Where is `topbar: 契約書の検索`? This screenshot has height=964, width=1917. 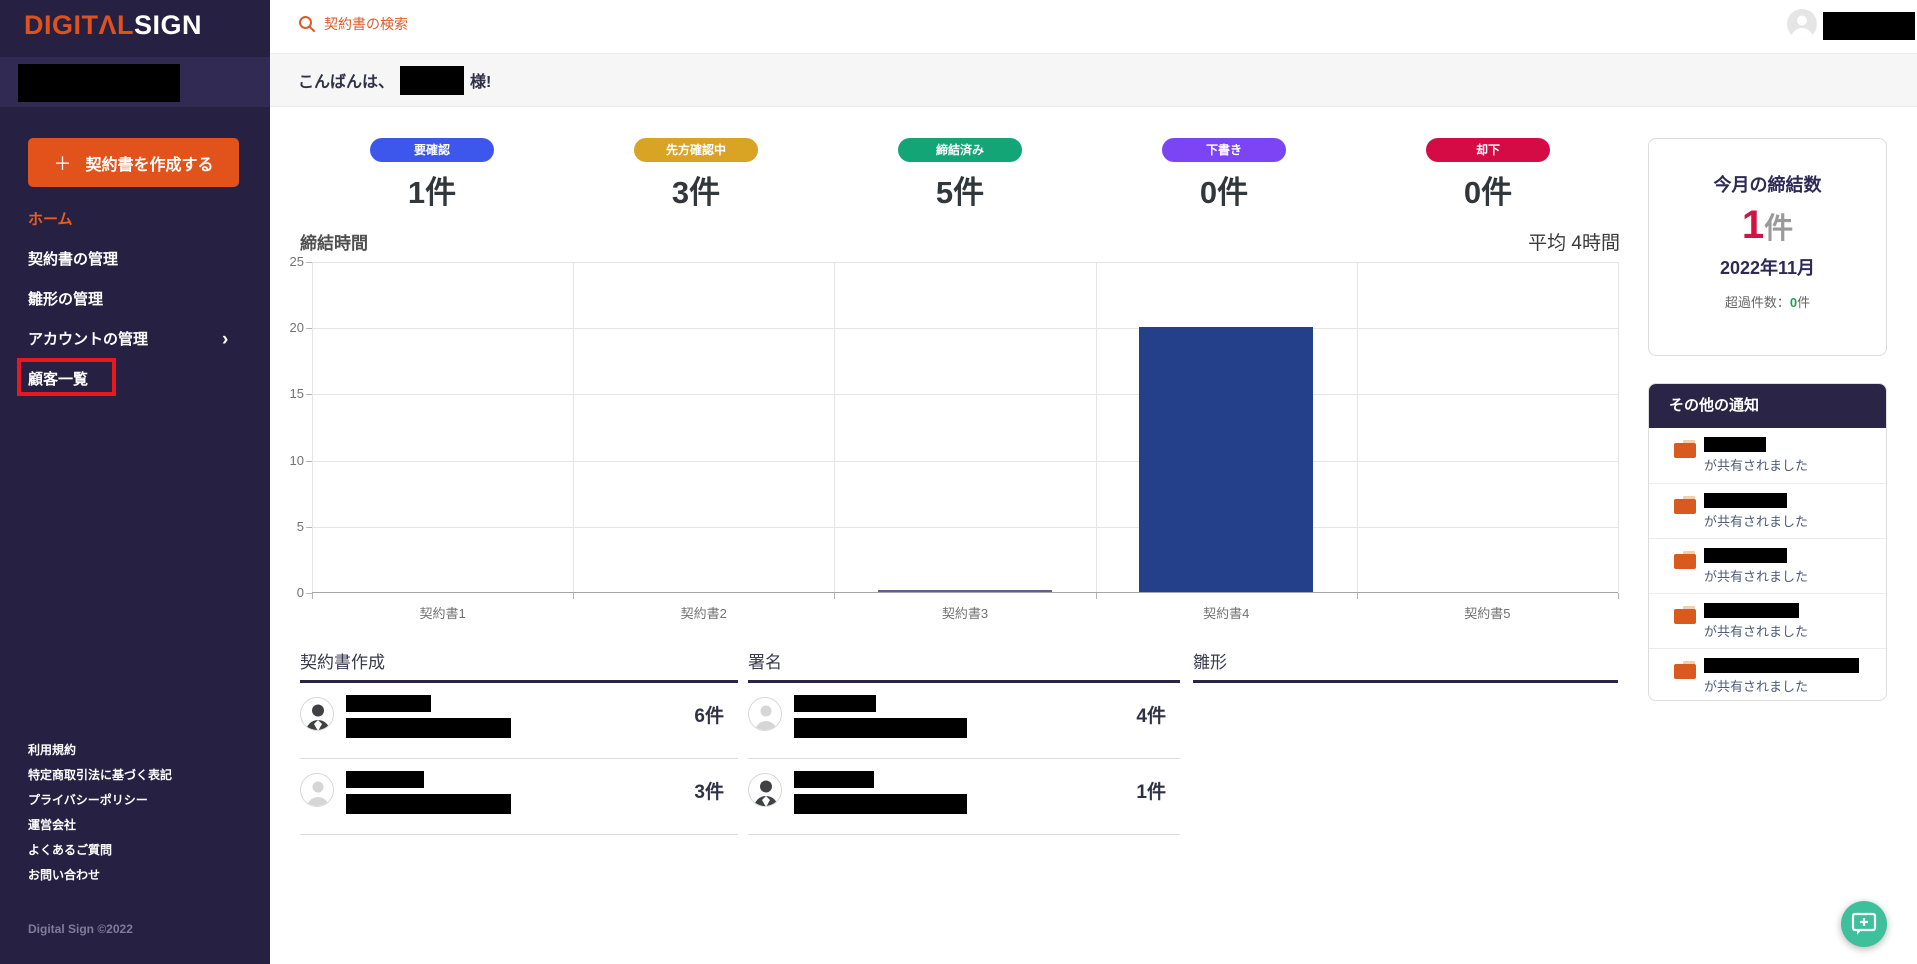 topbar: 契約書の検索 is located at coordinates (1093, 27).